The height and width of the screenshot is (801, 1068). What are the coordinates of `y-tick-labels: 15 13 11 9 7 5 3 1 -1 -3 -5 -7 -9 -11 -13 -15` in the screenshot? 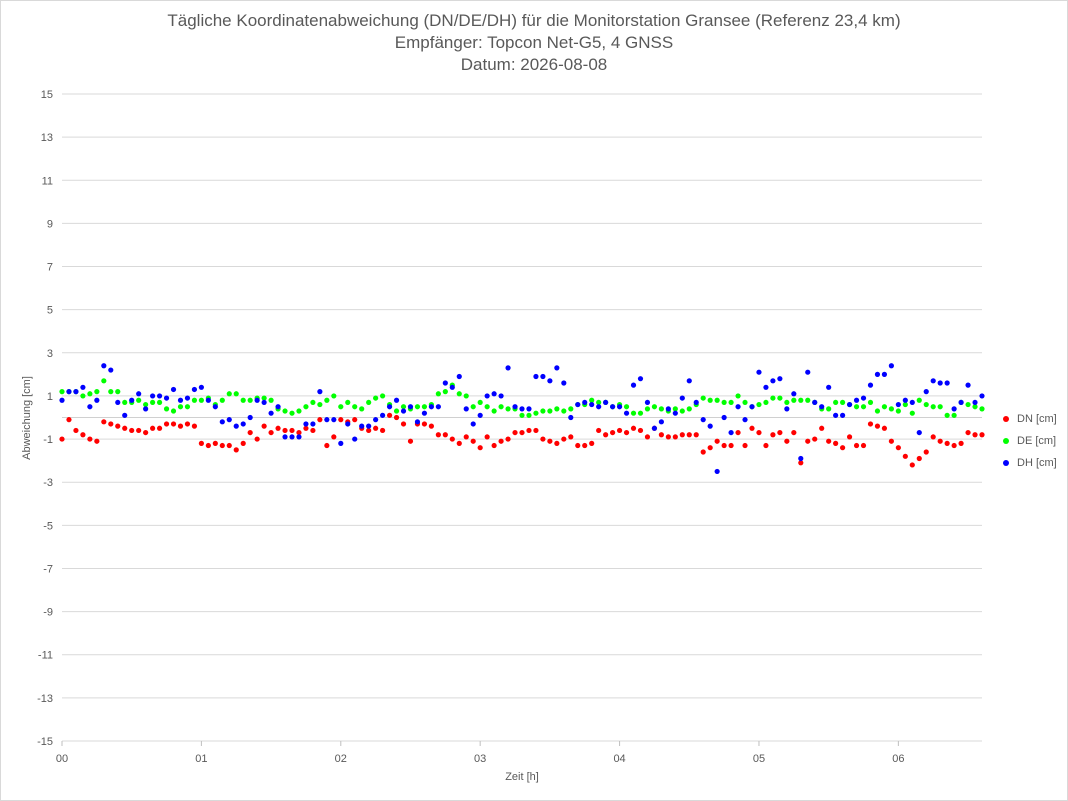 It's located at (45, 418).